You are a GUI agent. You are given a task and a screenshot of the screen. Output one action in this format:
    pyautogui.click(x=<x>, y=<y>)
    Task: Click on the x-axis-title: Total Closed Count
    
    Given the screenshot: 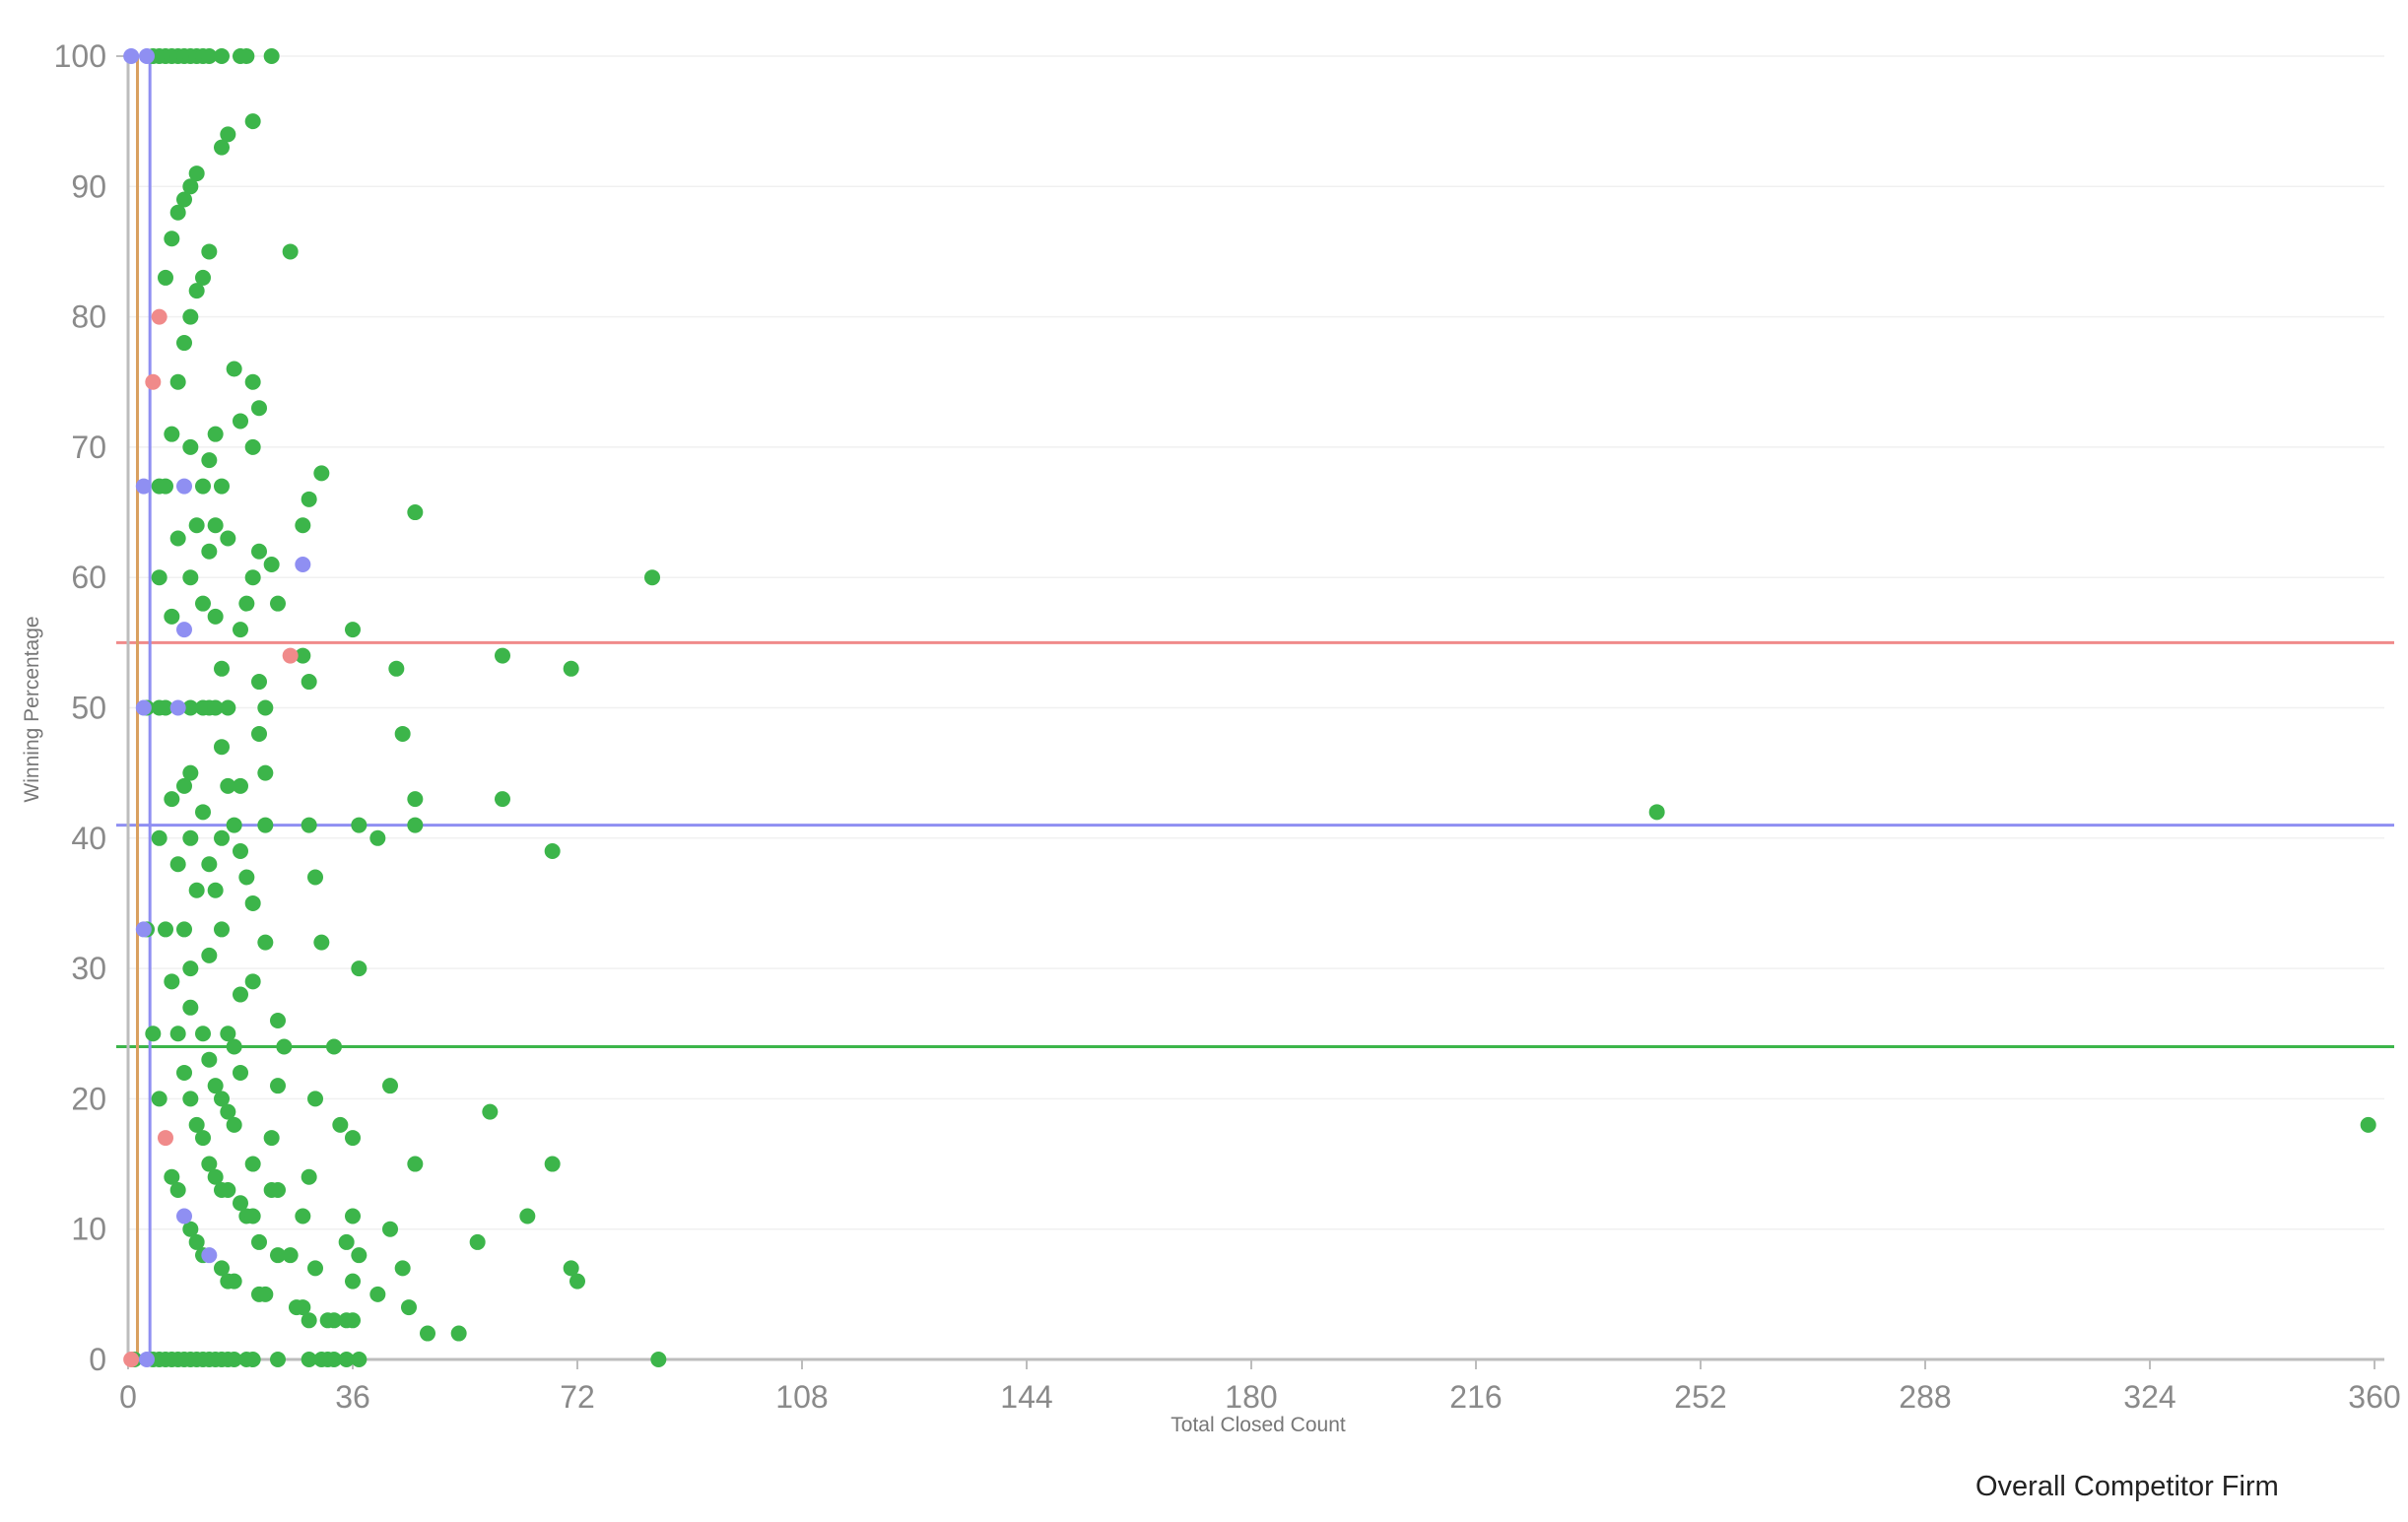 What is the action you would take?
    pyautogui.click(x=1258, y=1425)
    